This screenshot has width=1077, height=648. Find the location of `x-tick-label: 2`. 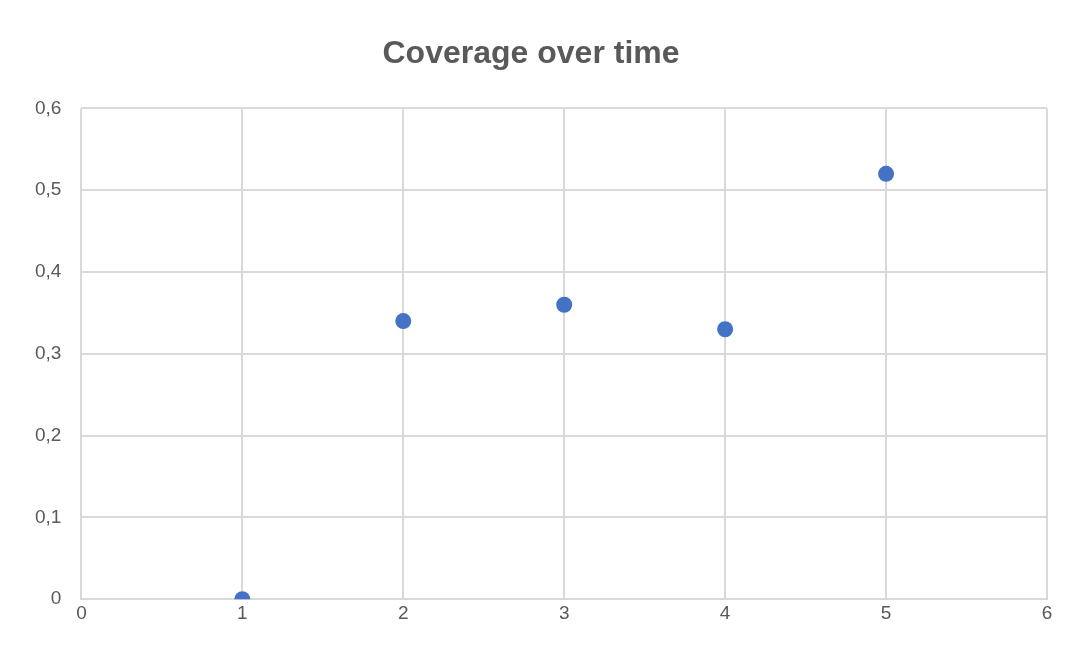

x-tick-label: 2 is located at coordinates (403, 612).